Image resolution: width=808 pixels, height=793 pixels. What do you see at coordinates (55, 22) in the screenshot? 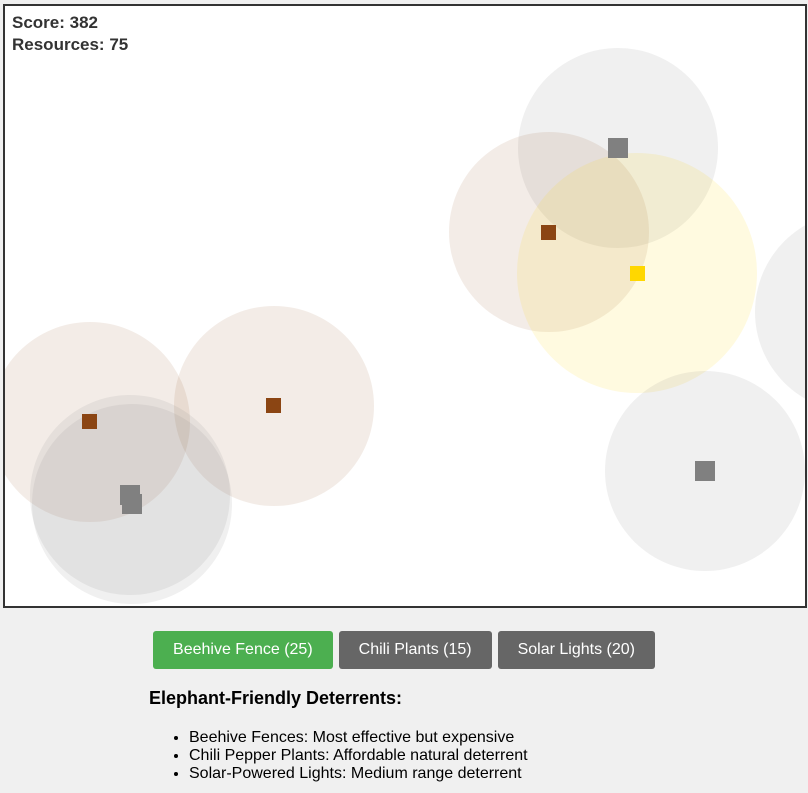
I see `score-display: Score: 382` at bounding box center [55, 22].